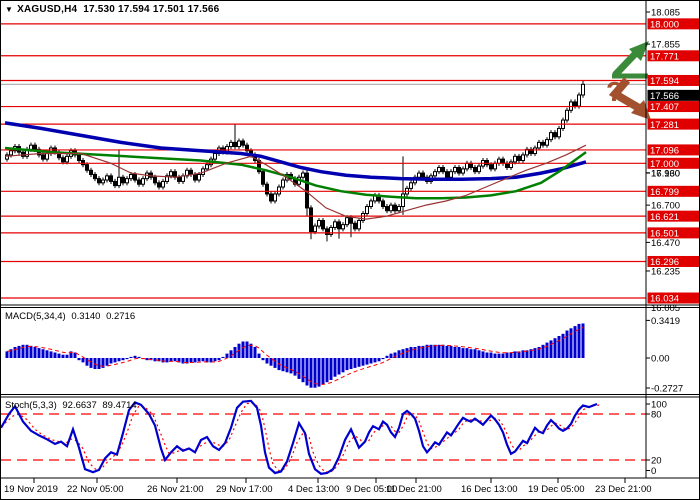  What do you see at coordinates (659, 405) in the screenshot?
I see `stoch-tick-label: 100` at bounding box center [659, 405].